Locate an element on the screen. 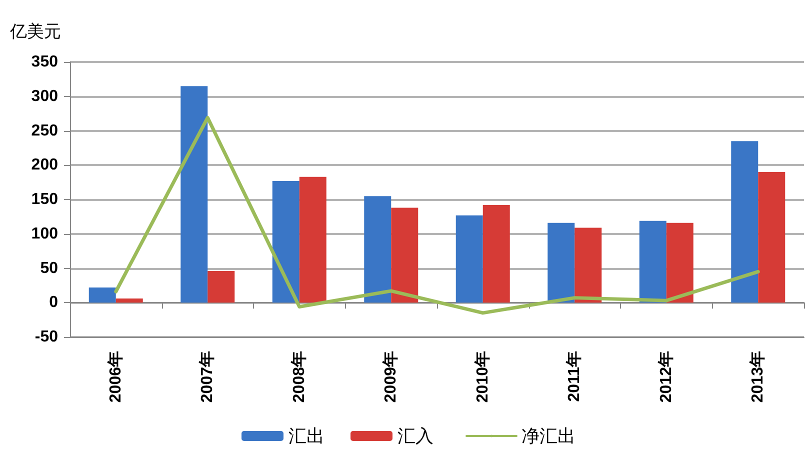 The height and width of the screenshot is (454, 807). legend-label: 汇出 is located at coordinates (306, 436).